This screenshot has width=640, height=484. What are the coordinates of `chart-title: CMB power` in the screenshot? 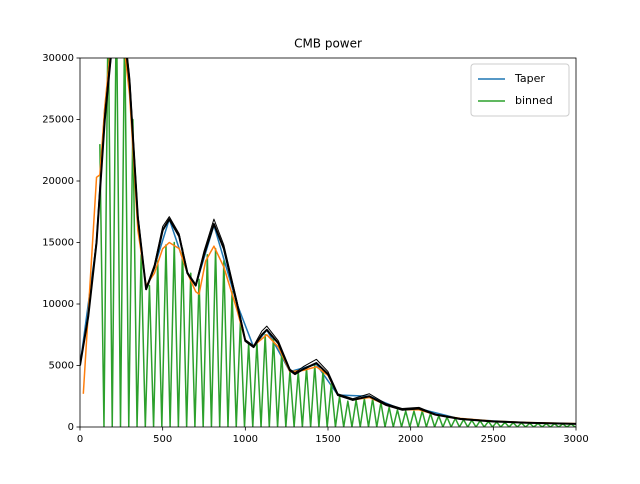 It's located at (328, 44).